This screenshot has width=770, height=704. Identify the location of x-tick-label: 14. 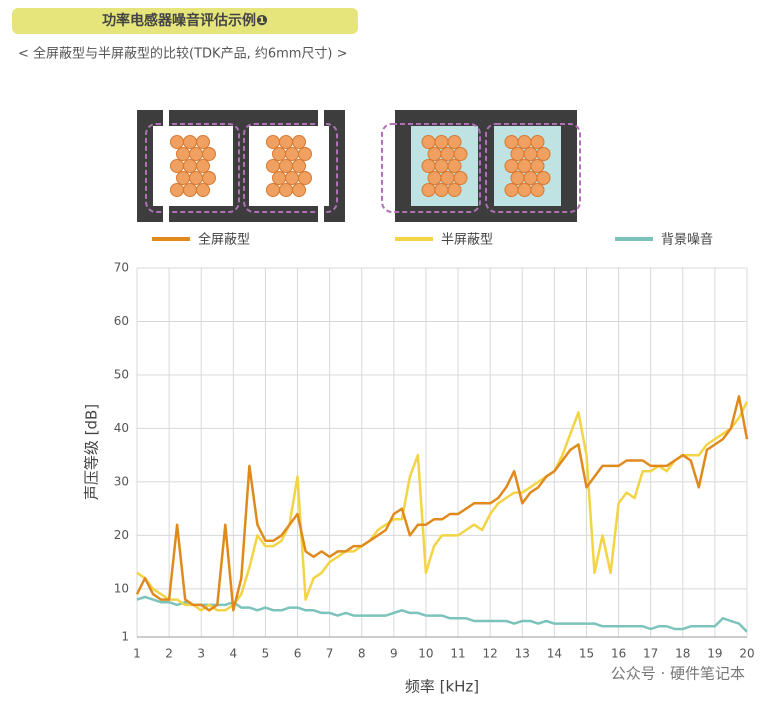
(554, 654).